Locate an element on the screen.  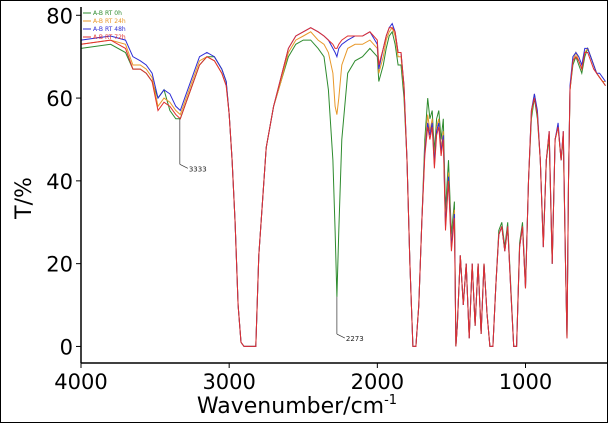
x-tick-label: 1000 is located at coordinates (525, 382).